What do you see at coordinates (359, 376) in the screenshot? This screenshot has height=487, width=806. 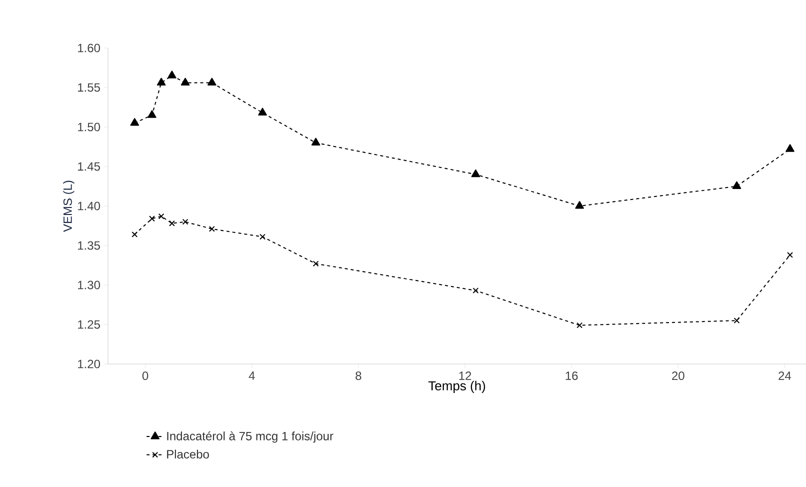 I see `x-tick-label: 8` at bounding box center [359, 376].